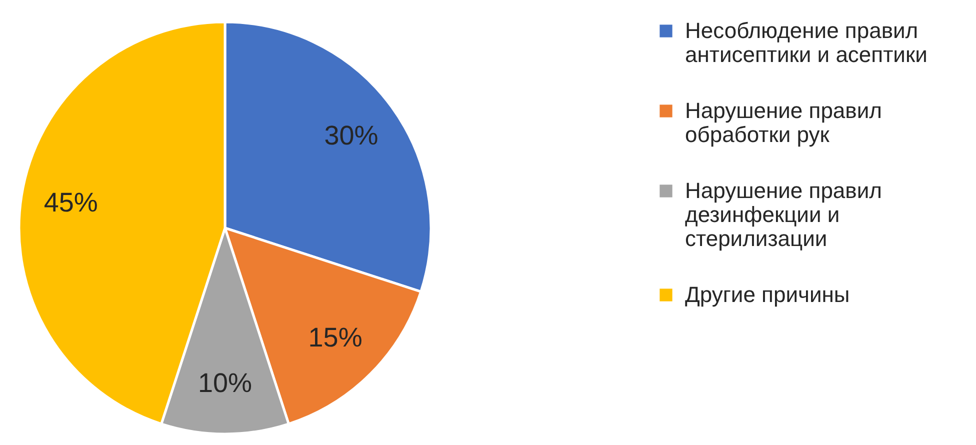 The image size is (976, 445). What do you see at coordinates (335, 337) in the screenshot?
I see `data-label: 15%` at bounding box center [335, 337].